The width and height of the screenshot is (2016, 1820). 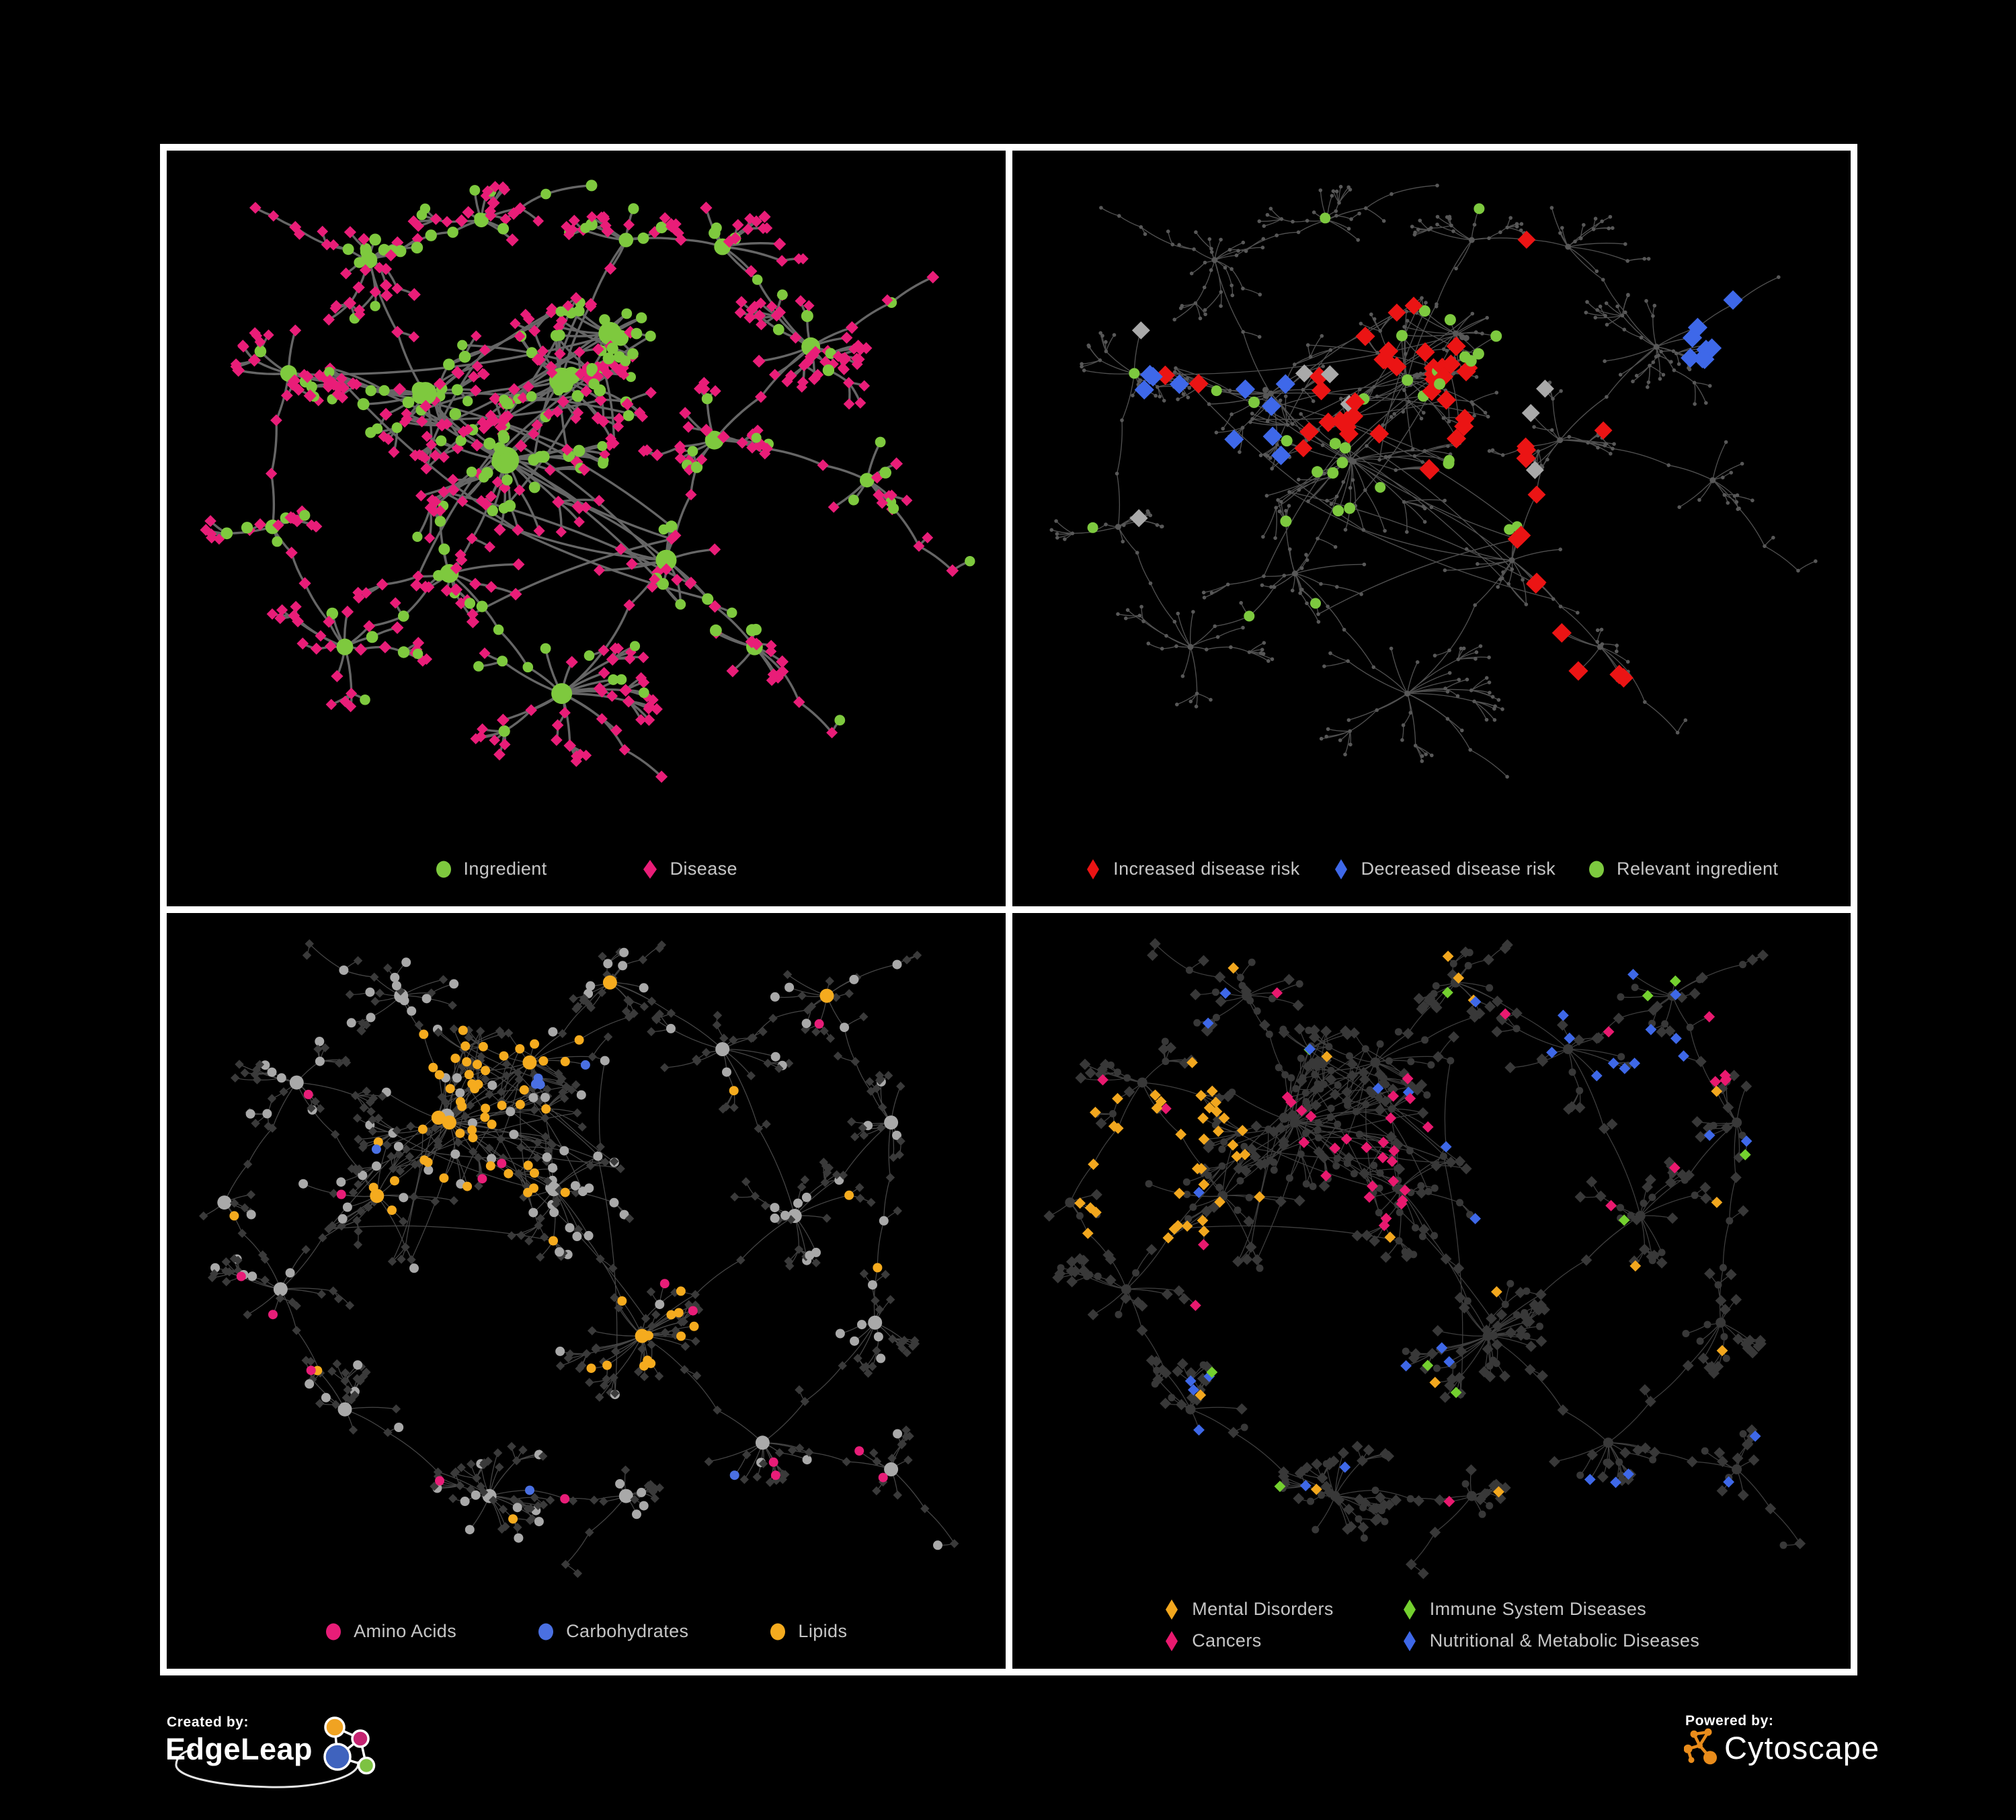 What do you see at coordinates (1093, 869) in the screenshot?
I see `increased-risk-diamond-icon` at bounding box center [1093, 869].